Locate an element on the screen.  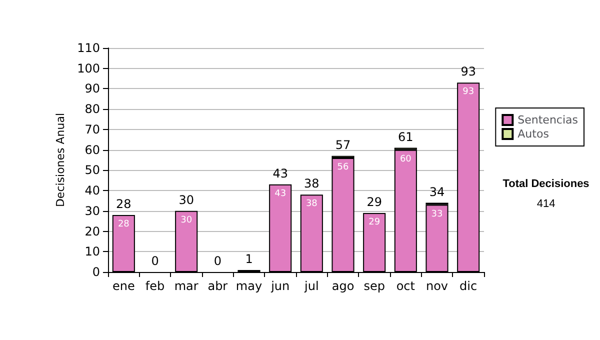
y-tick-label: 50 is located at coordinates (92, 170).